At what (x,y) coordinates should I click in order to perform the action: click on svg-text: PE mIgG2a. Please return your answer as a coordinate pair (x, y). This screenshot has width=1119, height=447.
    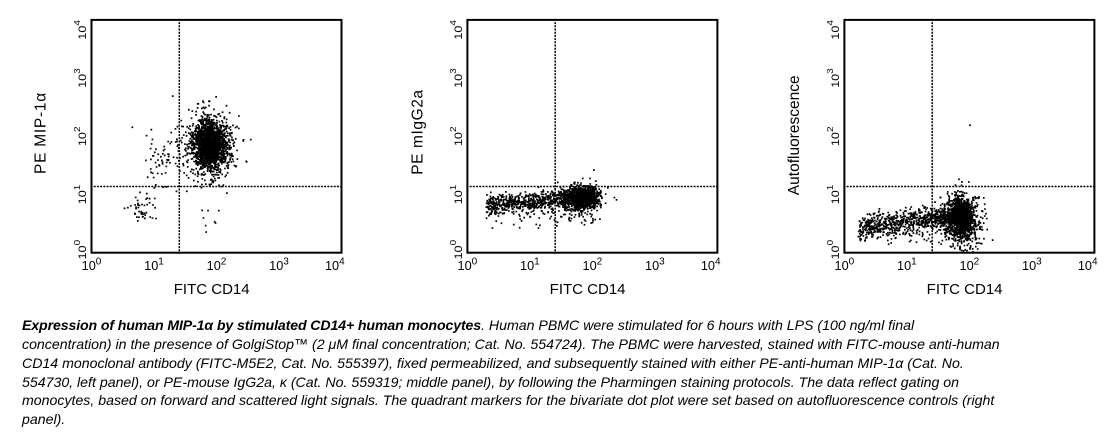
    Looking at the image, I should click on (417, 132).